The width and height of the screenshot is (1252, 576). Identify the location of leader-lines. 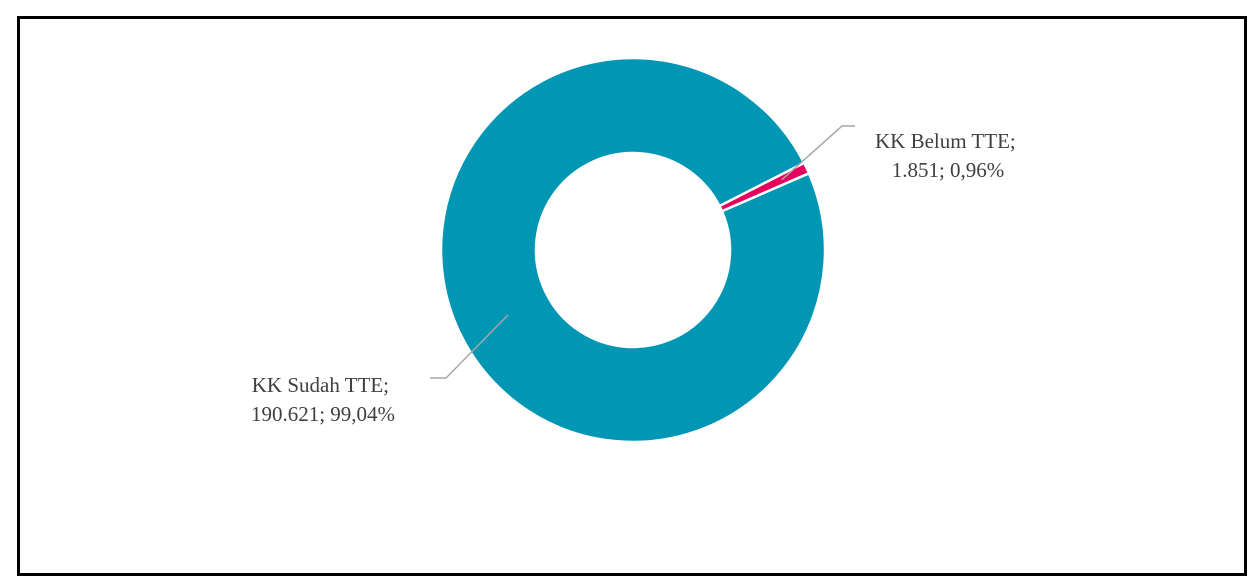
(642, 252).